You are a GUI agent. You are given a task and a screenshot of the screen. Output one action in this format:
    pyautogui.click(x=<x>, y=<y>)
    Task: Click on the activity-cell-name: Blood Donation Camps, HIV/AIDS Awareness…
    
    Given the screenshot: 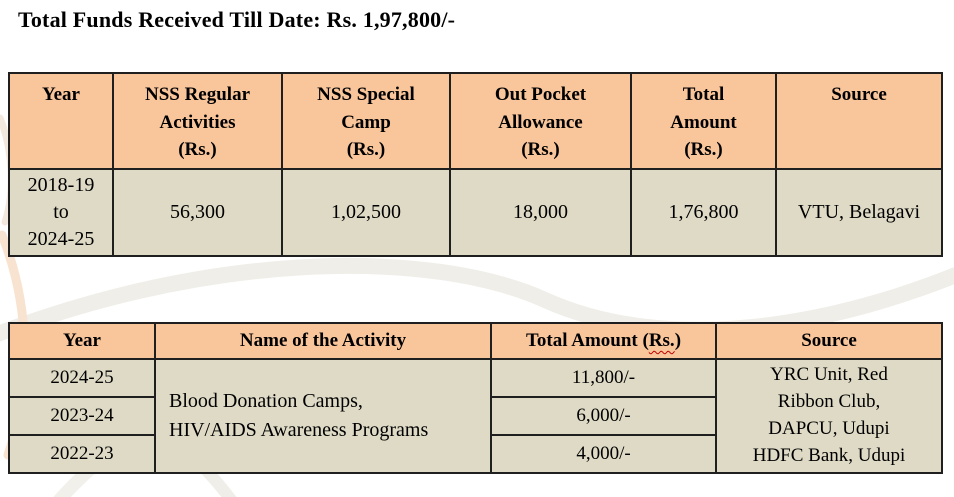 What is the action you would take?
    pyautogui.click(x=323, y=416)
    